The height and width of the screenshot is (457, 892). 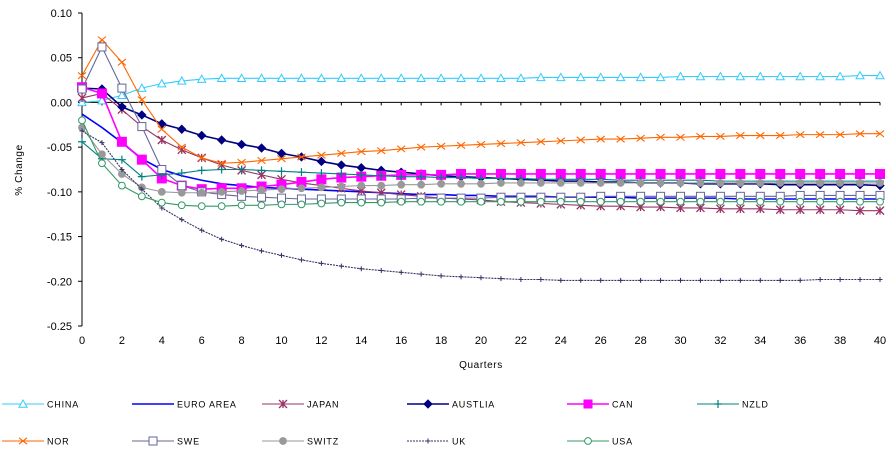 What do you see at coordinates (300, 442) in the screenshot?
I see `legend-entry: SWITZ` at bounding box center [300, 442].